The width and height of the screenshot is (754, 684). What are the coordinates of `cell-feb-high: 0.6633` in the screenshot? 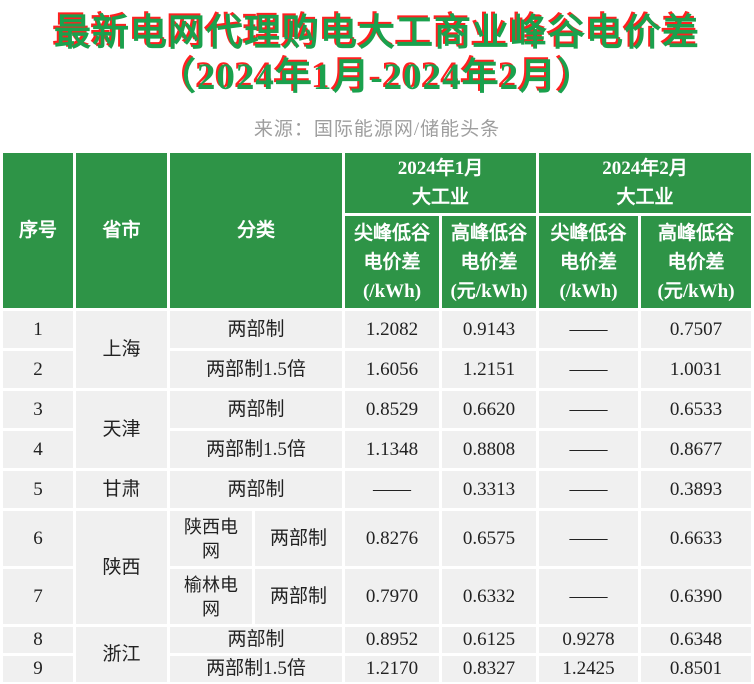 It's located at (696, 538).